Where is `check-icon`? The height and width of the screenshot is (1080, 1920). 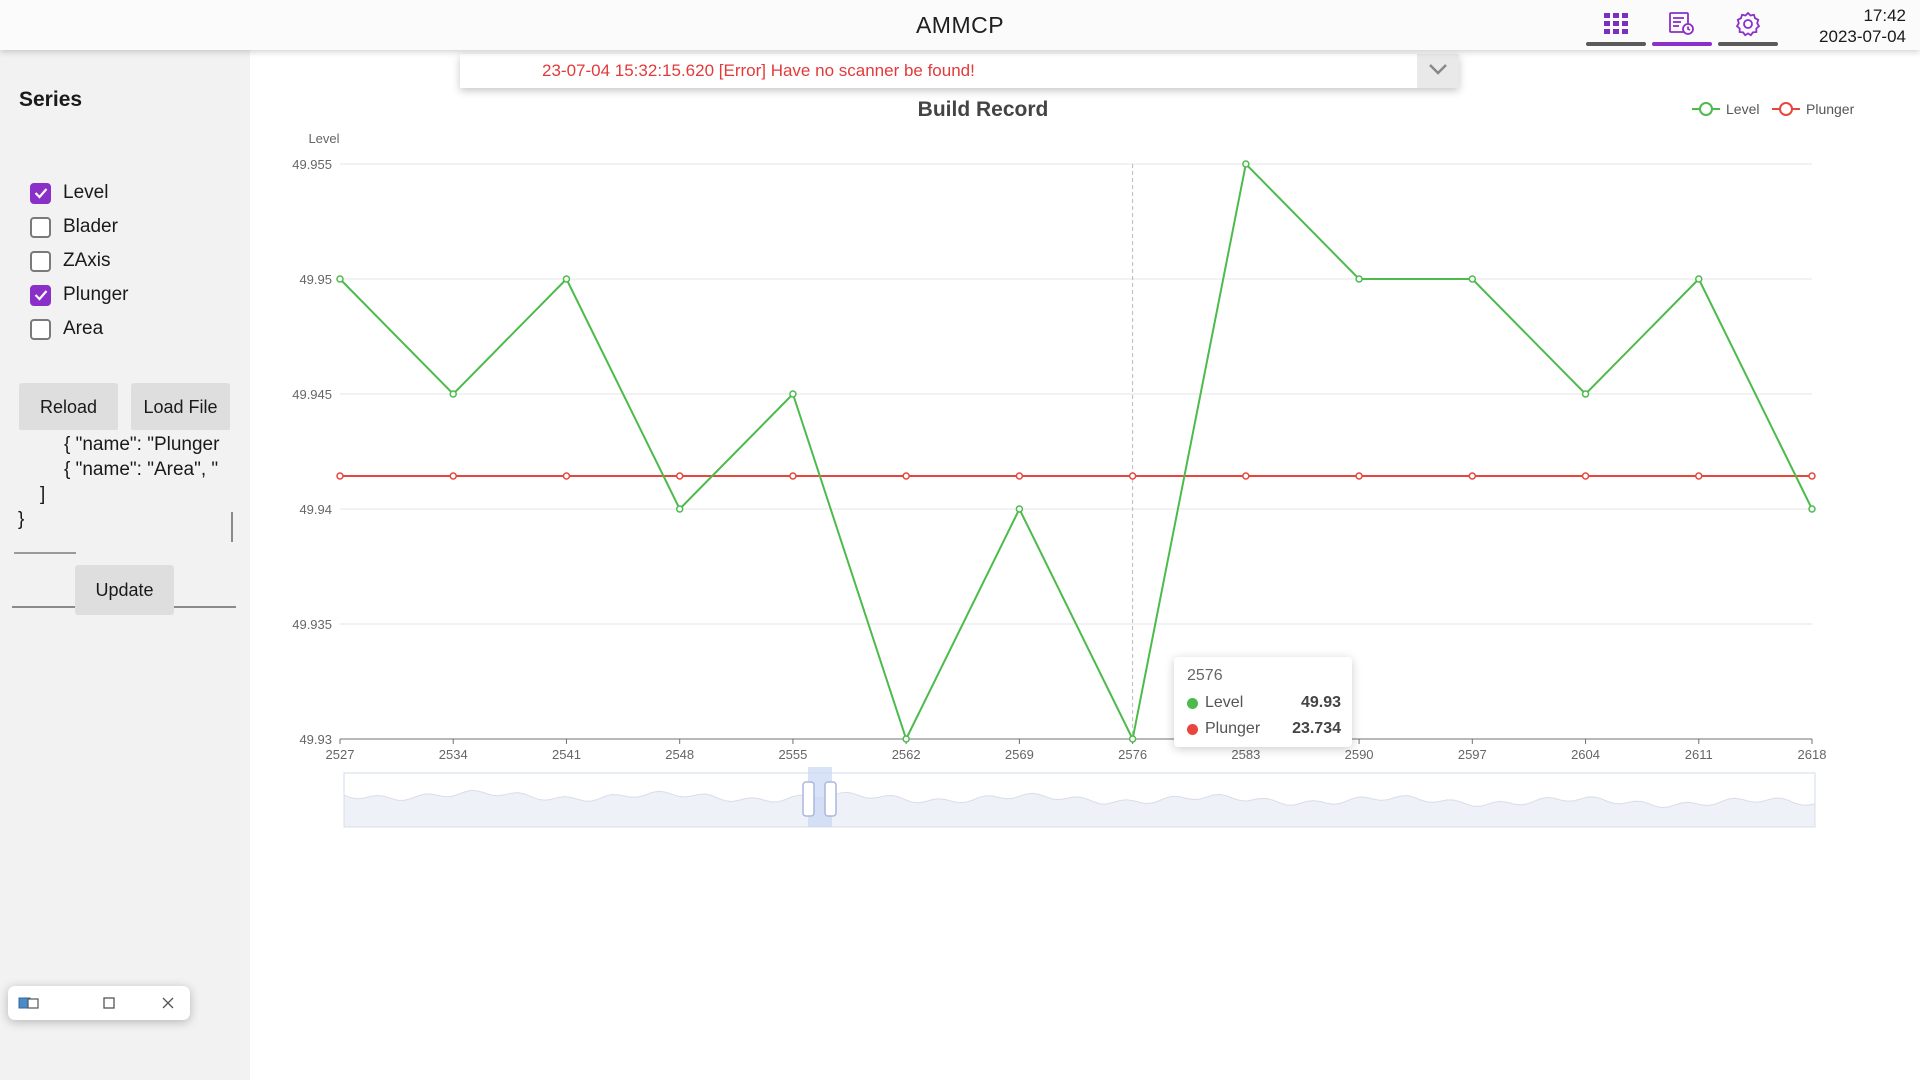 check-icon is located at coordinates (40, 295).